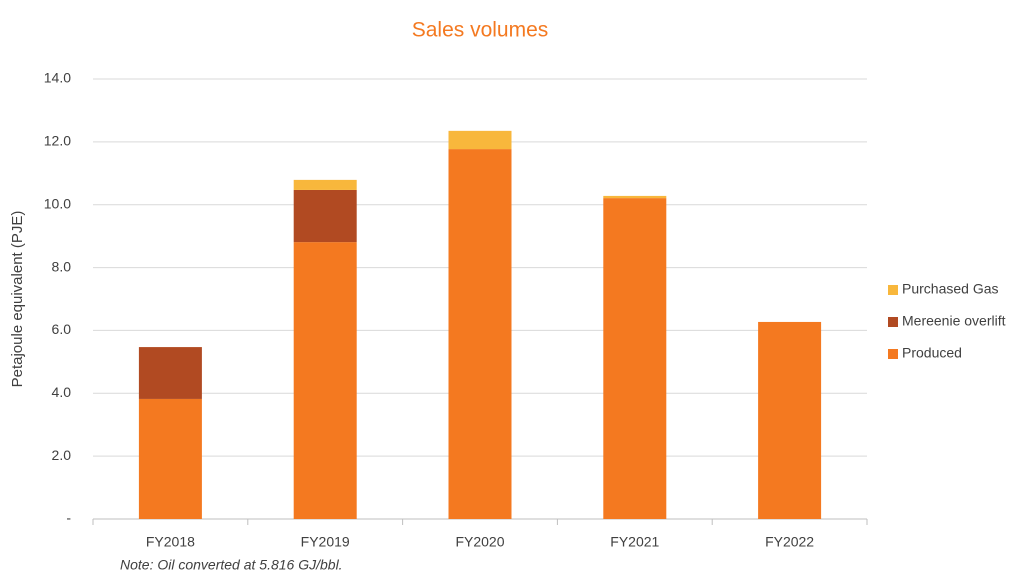 The height and width of the screenshot is (582, 1035). I want to click on x-tick-label: FY2021, so click(634, 542).